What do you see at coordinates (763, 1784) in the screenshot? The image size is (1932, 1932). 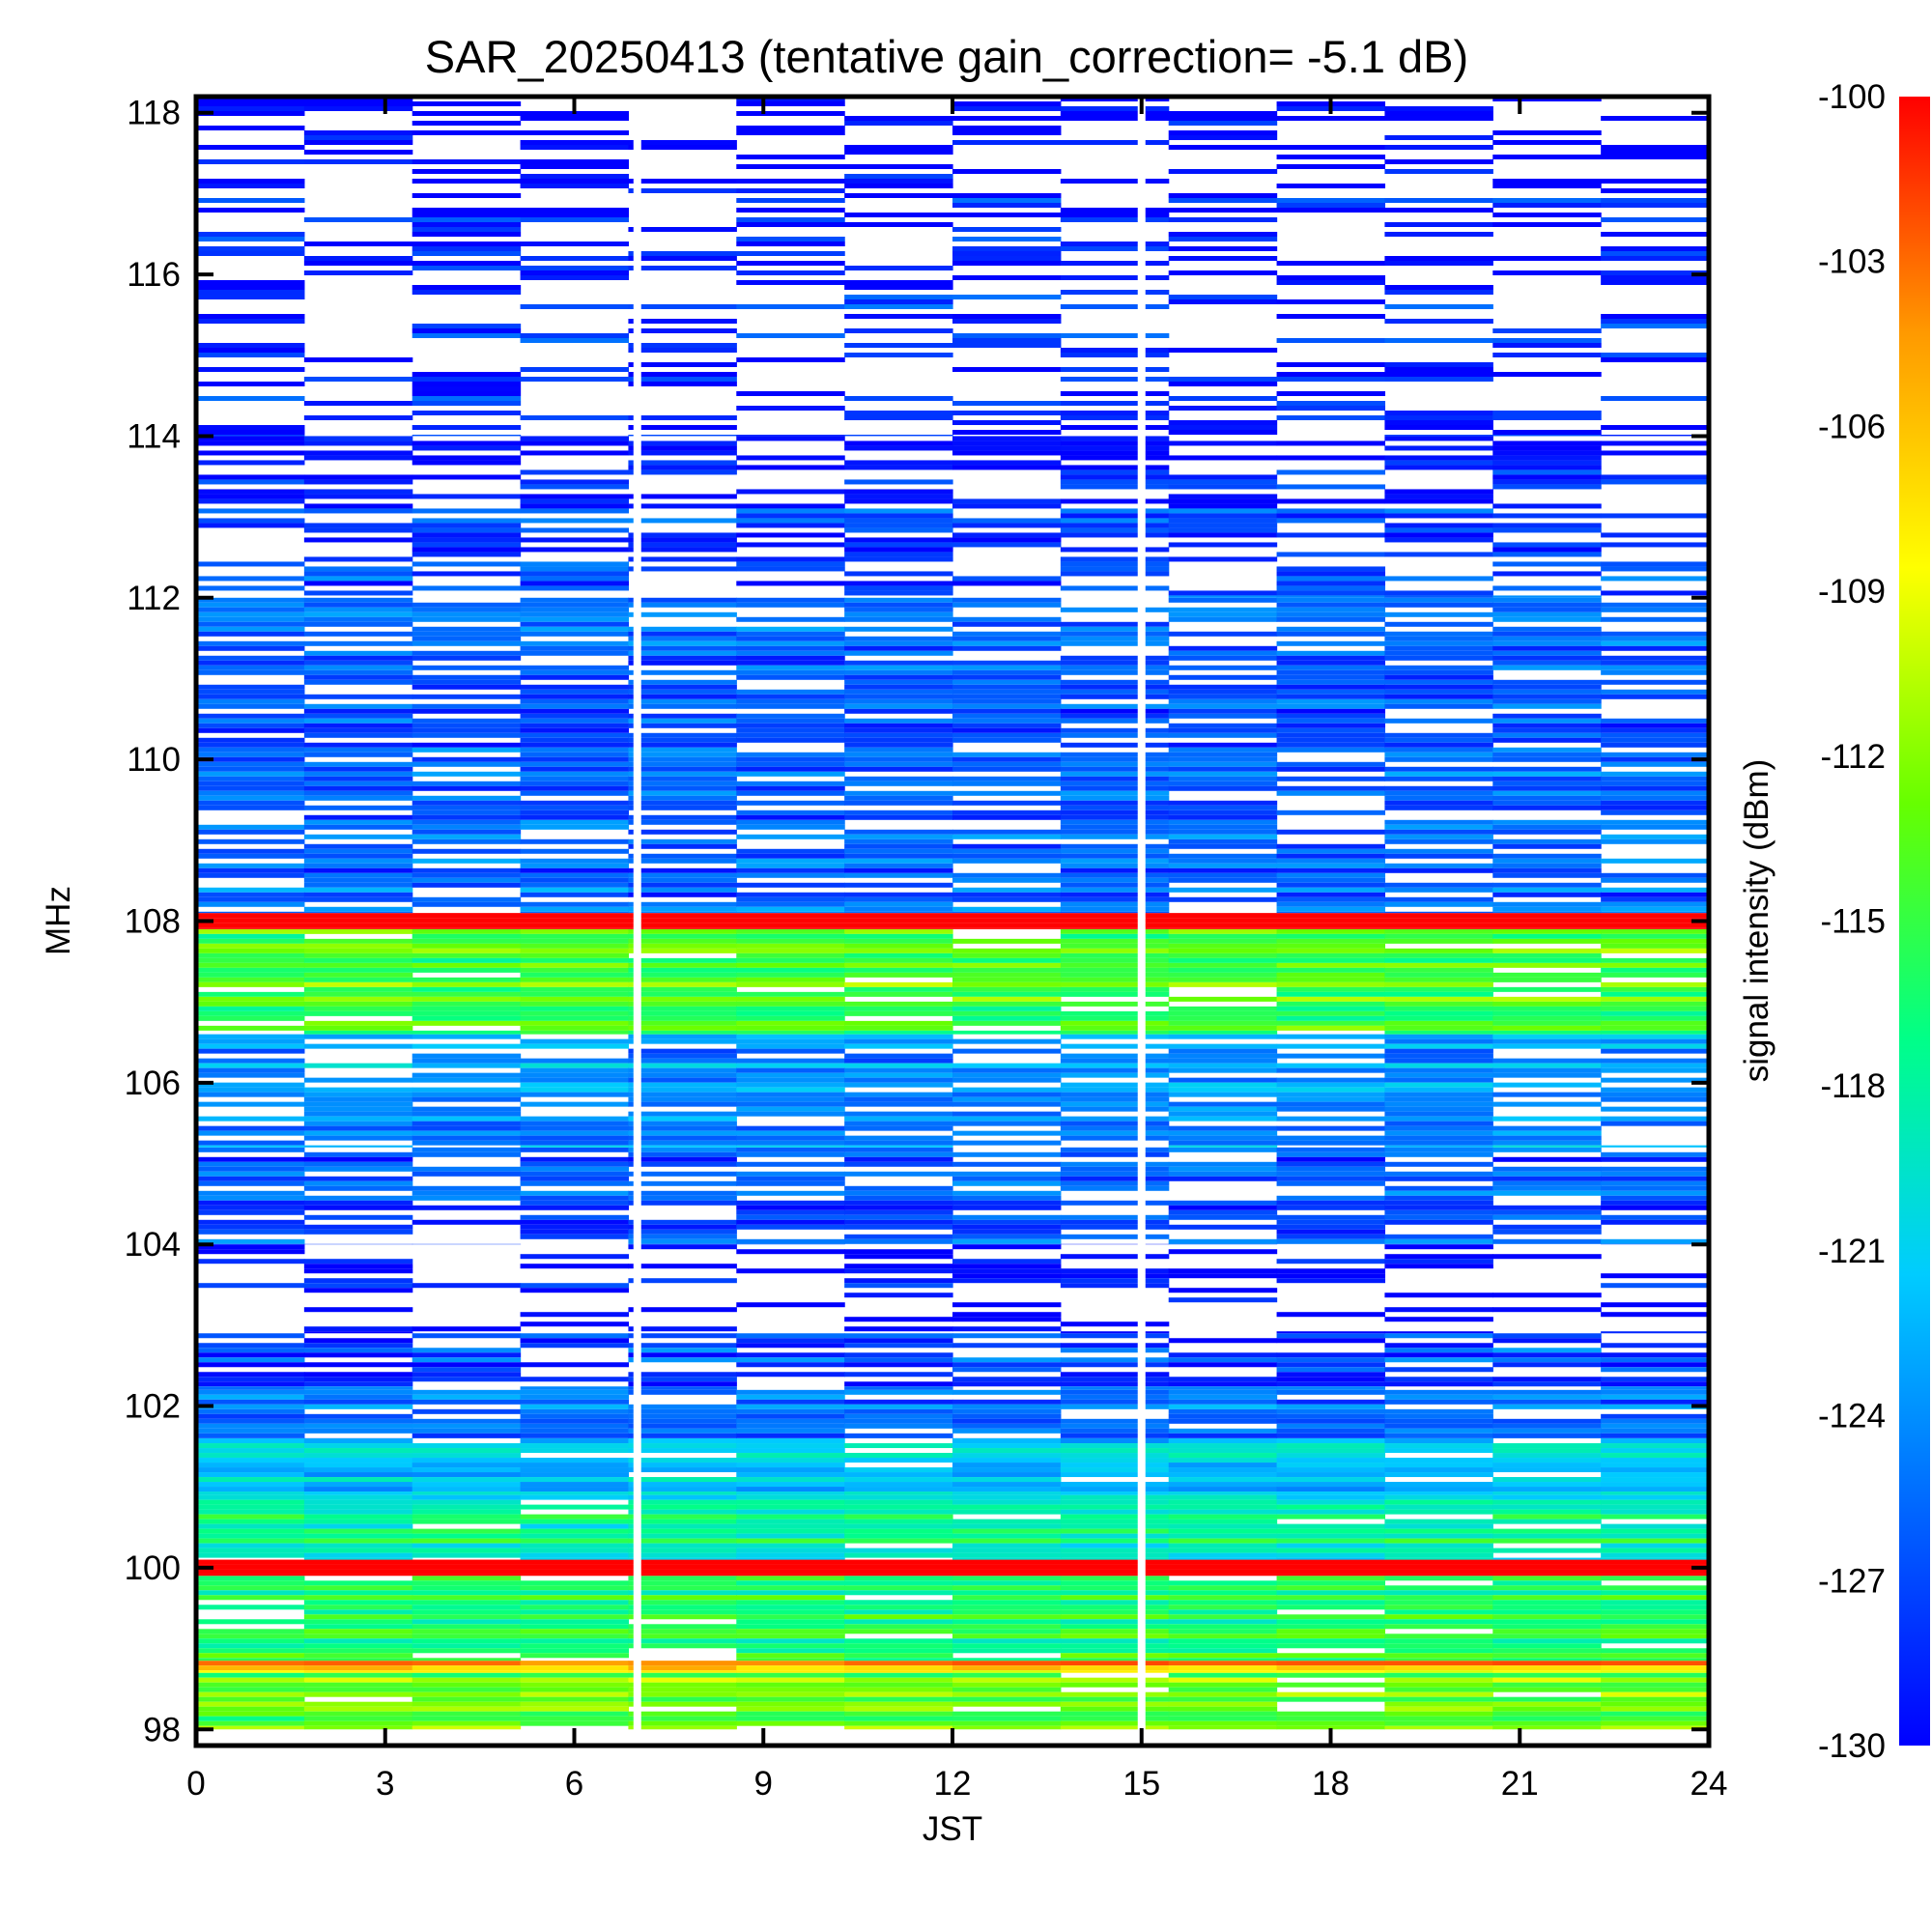 I see `x-tick-label: 9` at bounding box center [763, 1784].